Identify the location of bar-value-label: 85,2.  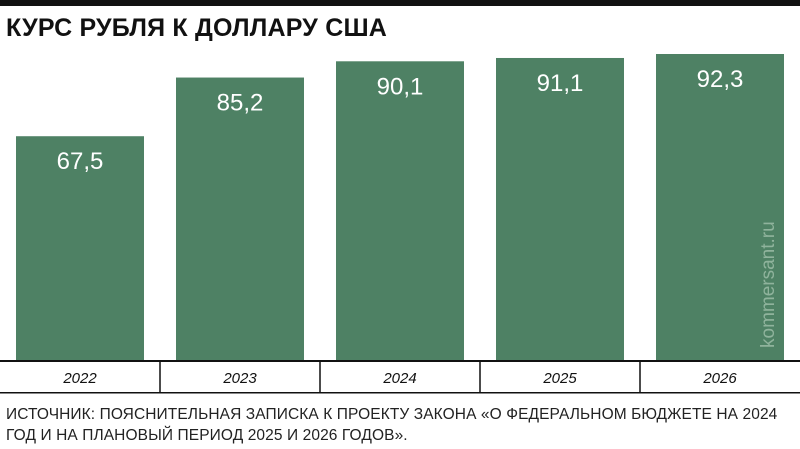
(240, 103).